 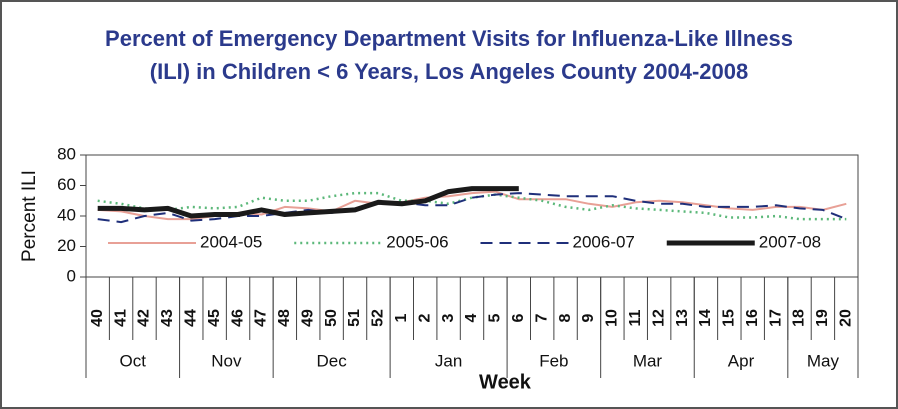 I want to click on month-label: Dec, so click(x=332, y=360).